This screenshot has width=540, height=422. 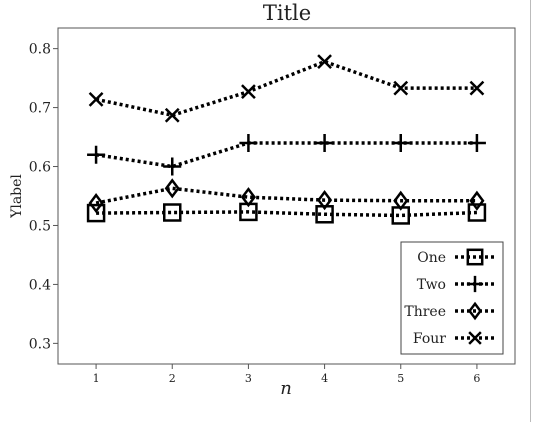 I want to click on series-one, so click(x=286, y=213).